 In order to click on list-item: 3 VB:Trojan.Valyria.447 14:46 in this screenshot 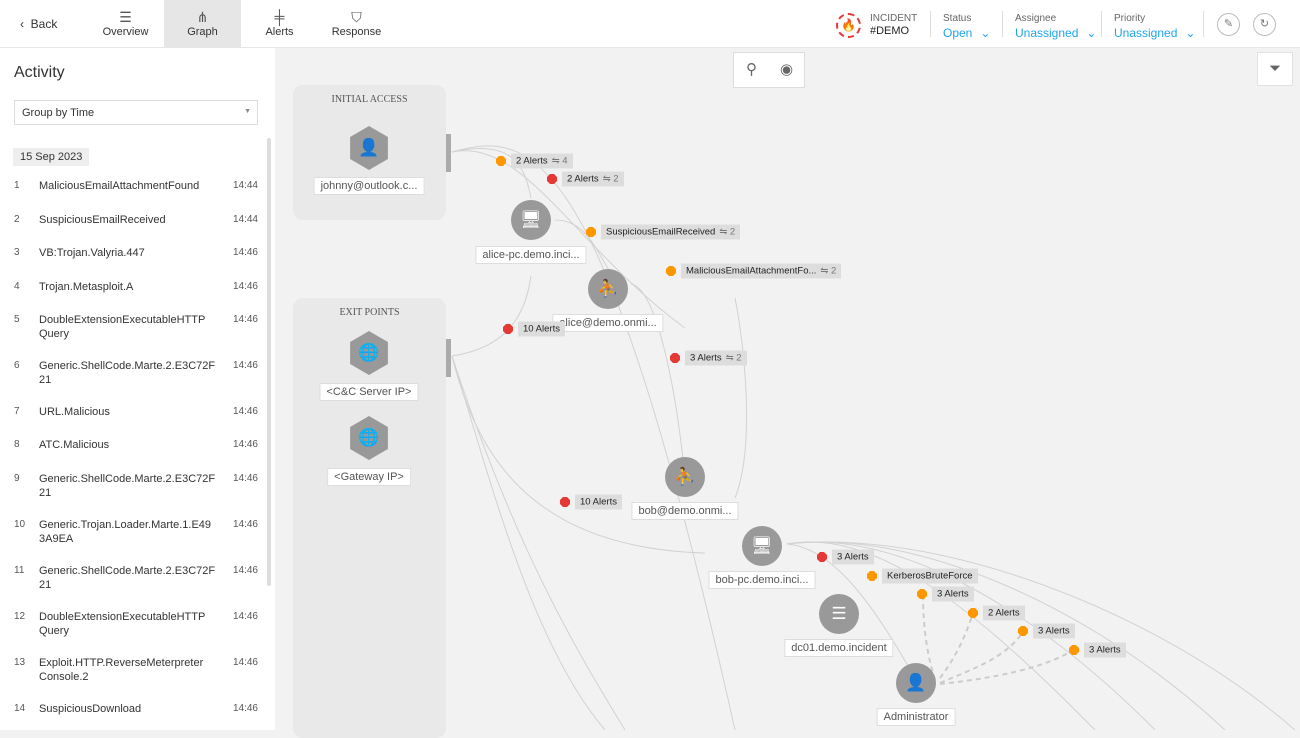, I will do `click(139, 253)`.